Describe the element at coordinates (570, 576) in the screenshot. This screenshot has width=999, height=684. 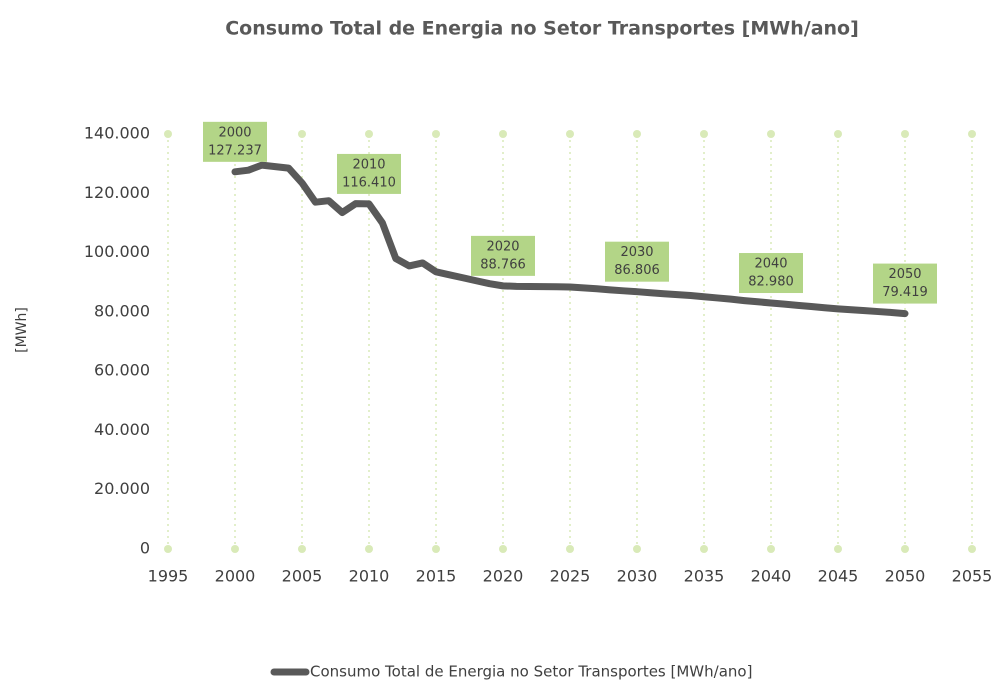
I see `x-tick-label: 2025` at that location.